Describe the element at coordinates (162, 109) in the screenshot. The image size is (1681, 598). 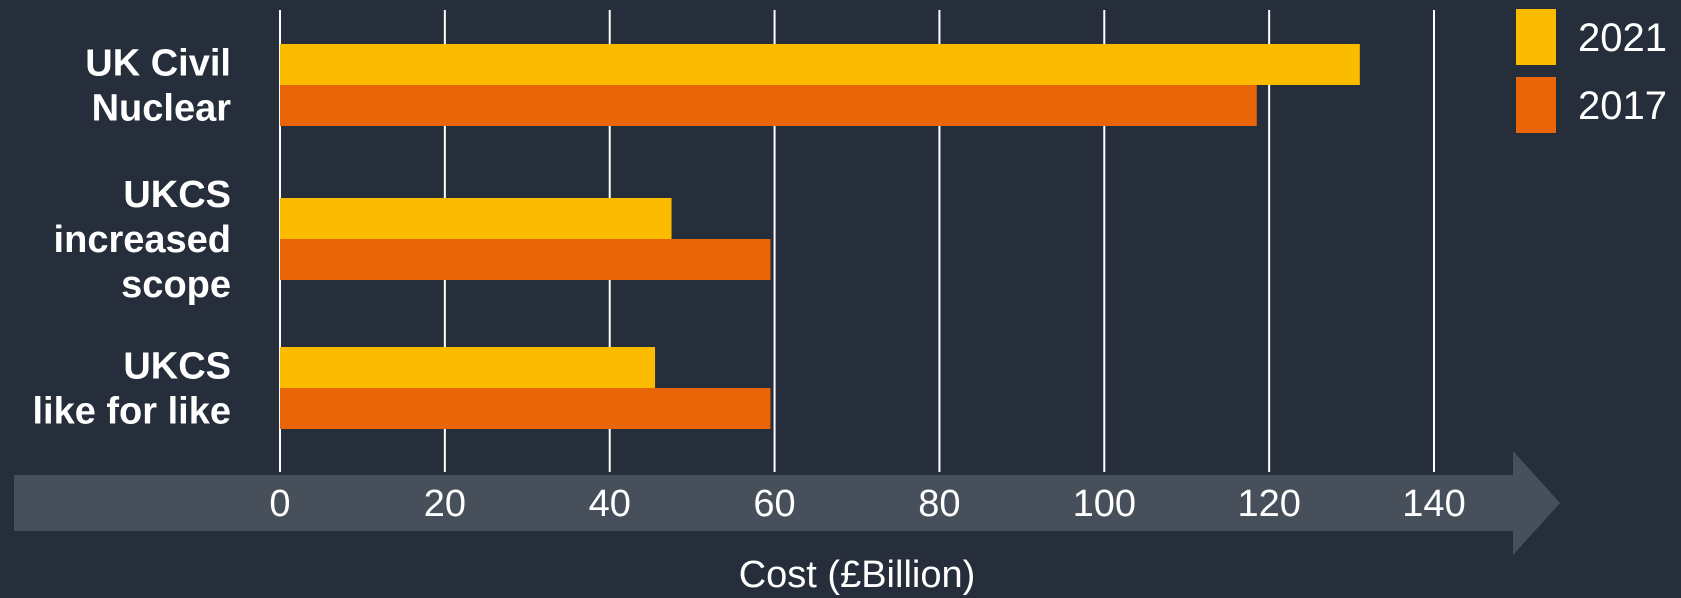
I see `category-label: Nuclear` at that location.